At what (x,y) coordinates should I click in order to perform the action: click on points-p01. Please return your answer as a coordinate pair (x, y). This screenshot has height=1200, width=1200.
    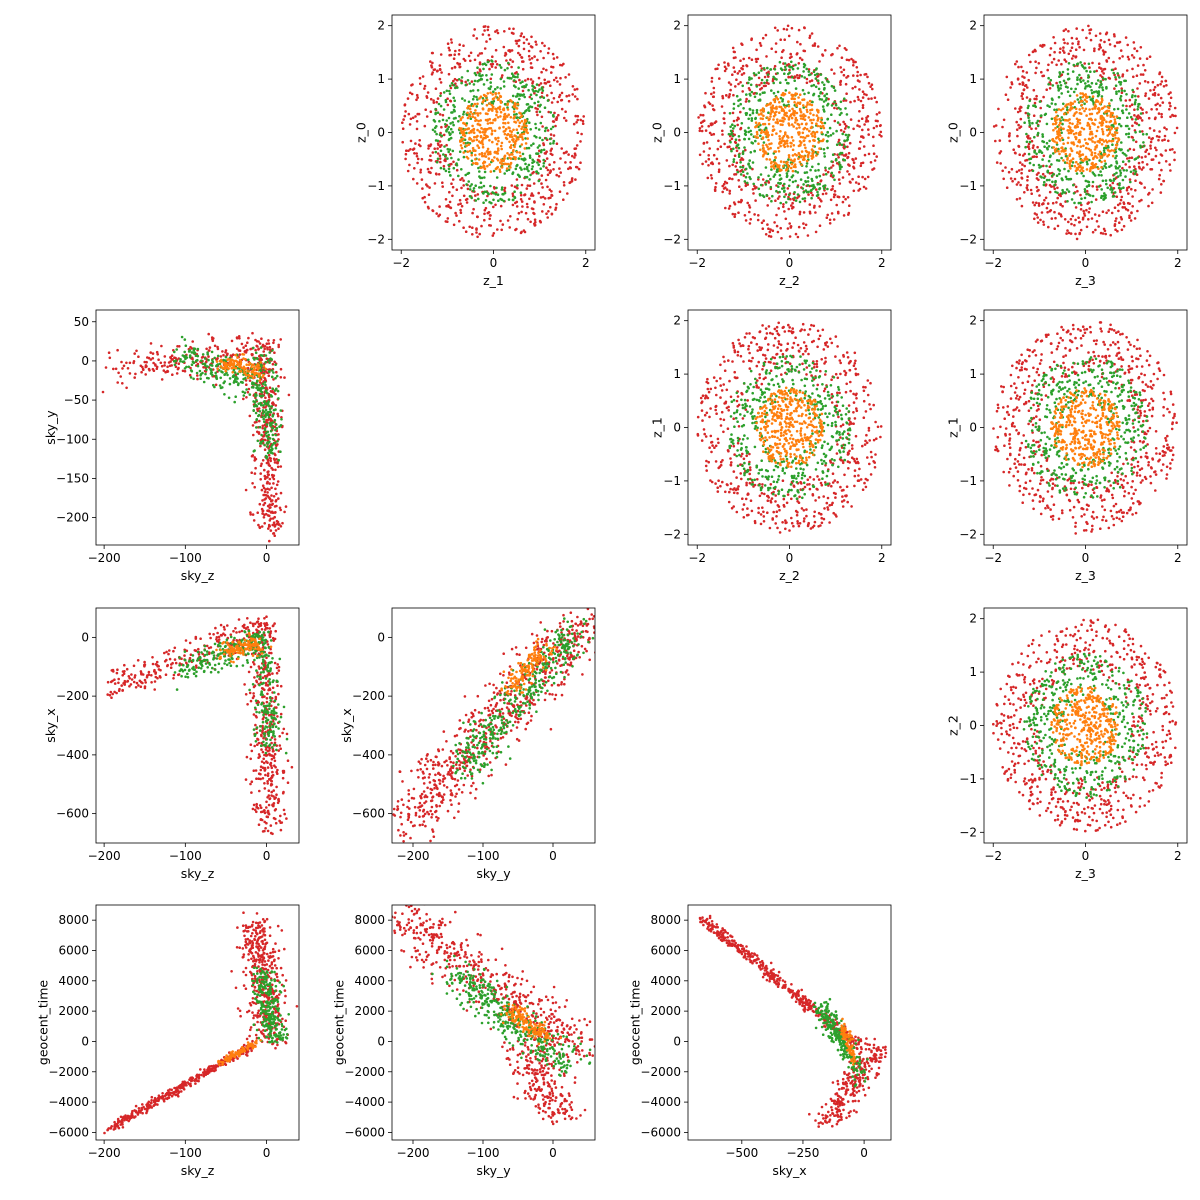
    Looking at the image, I should click on (493, 132).